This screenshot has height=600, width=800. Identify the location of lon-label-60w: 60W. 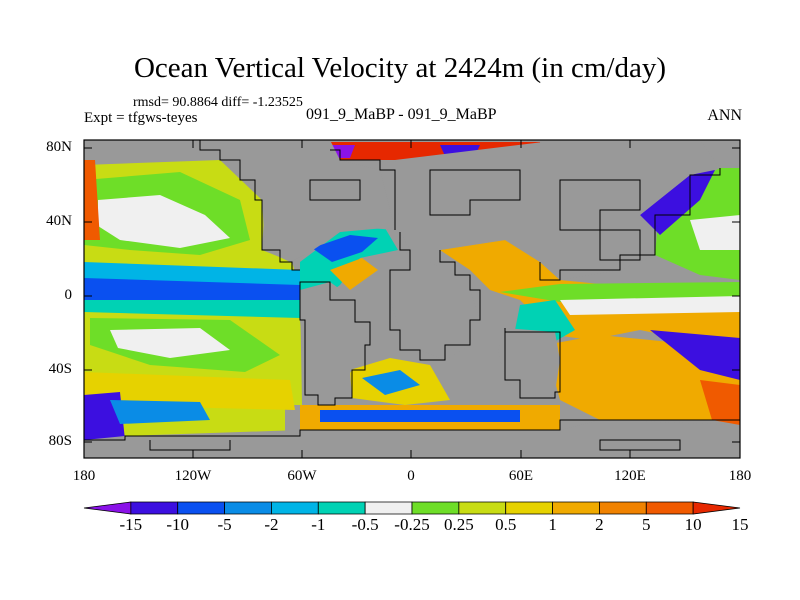
(302, 476).